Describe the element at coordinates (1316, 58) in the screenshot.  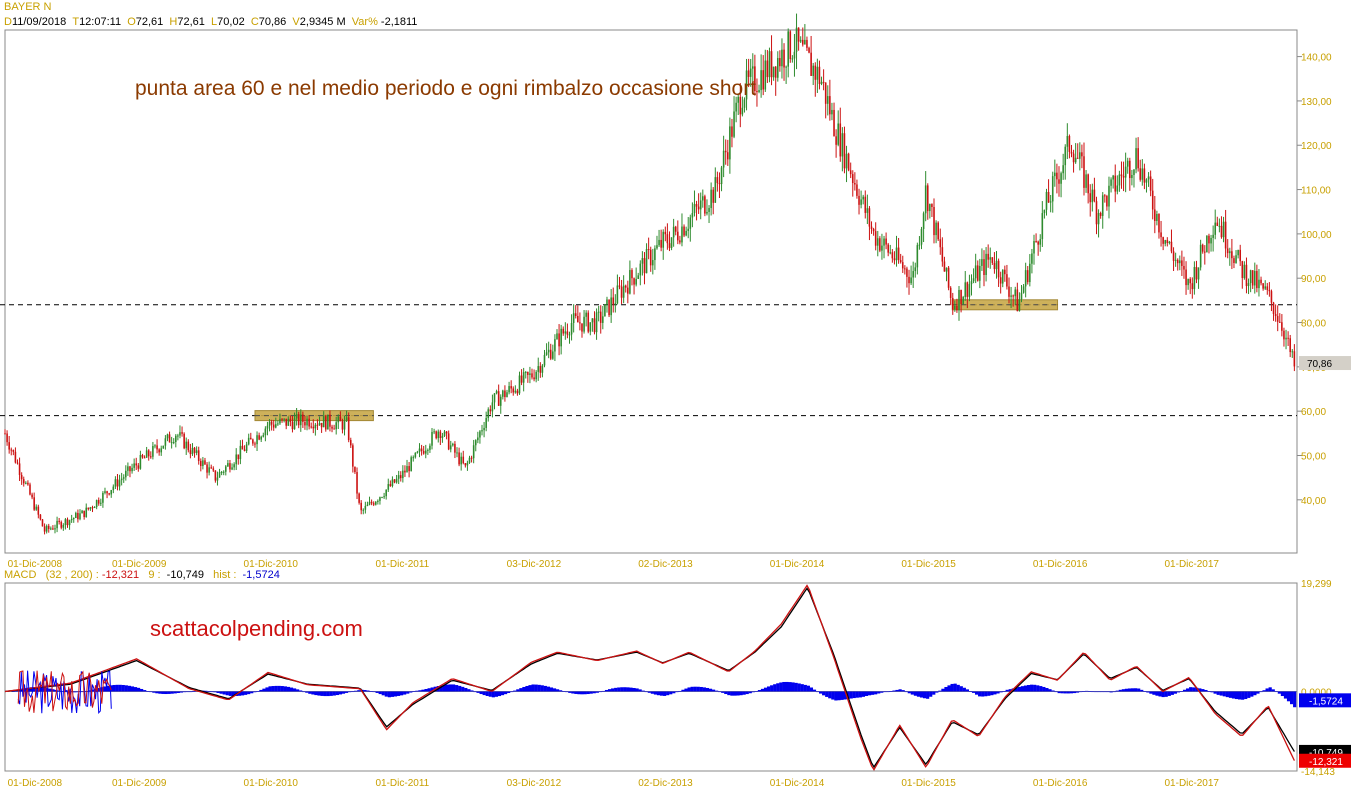
I see `price-y-tick-label: 140,00` at that location.